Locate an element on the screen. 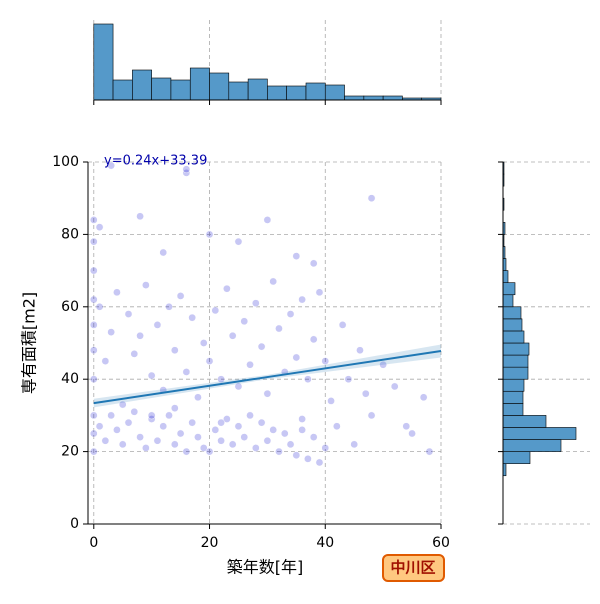  x-tick-label: 0 is located at coordinates (93, 543).